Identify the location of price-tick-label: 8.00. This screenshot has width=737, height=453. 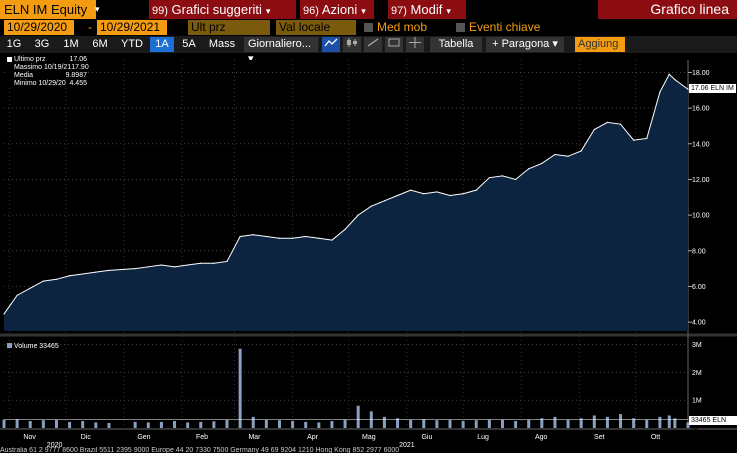
(699, 251).